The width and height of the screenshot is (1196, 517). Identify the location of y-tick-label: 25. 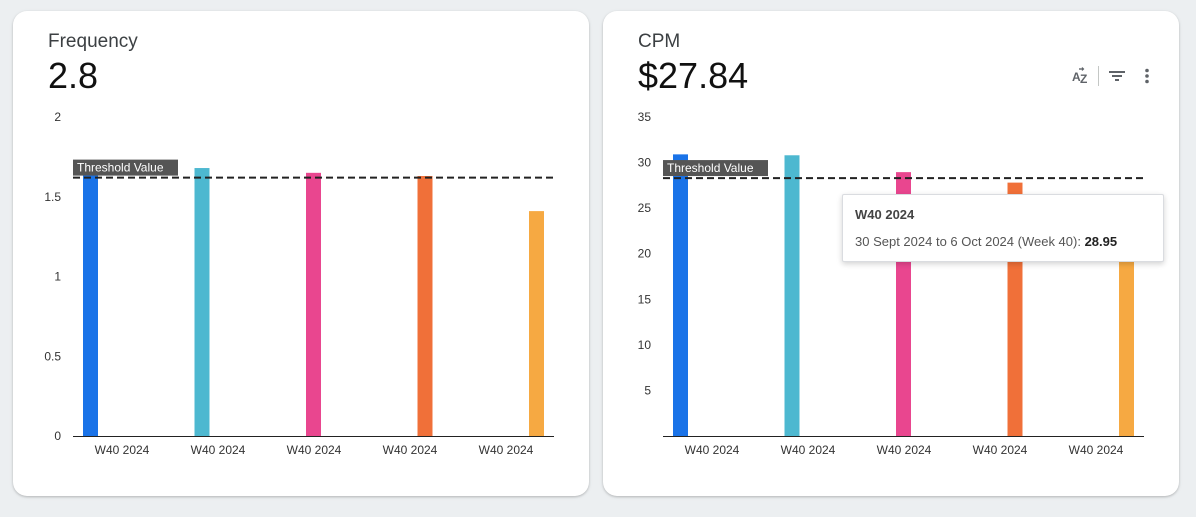
(645, 208).